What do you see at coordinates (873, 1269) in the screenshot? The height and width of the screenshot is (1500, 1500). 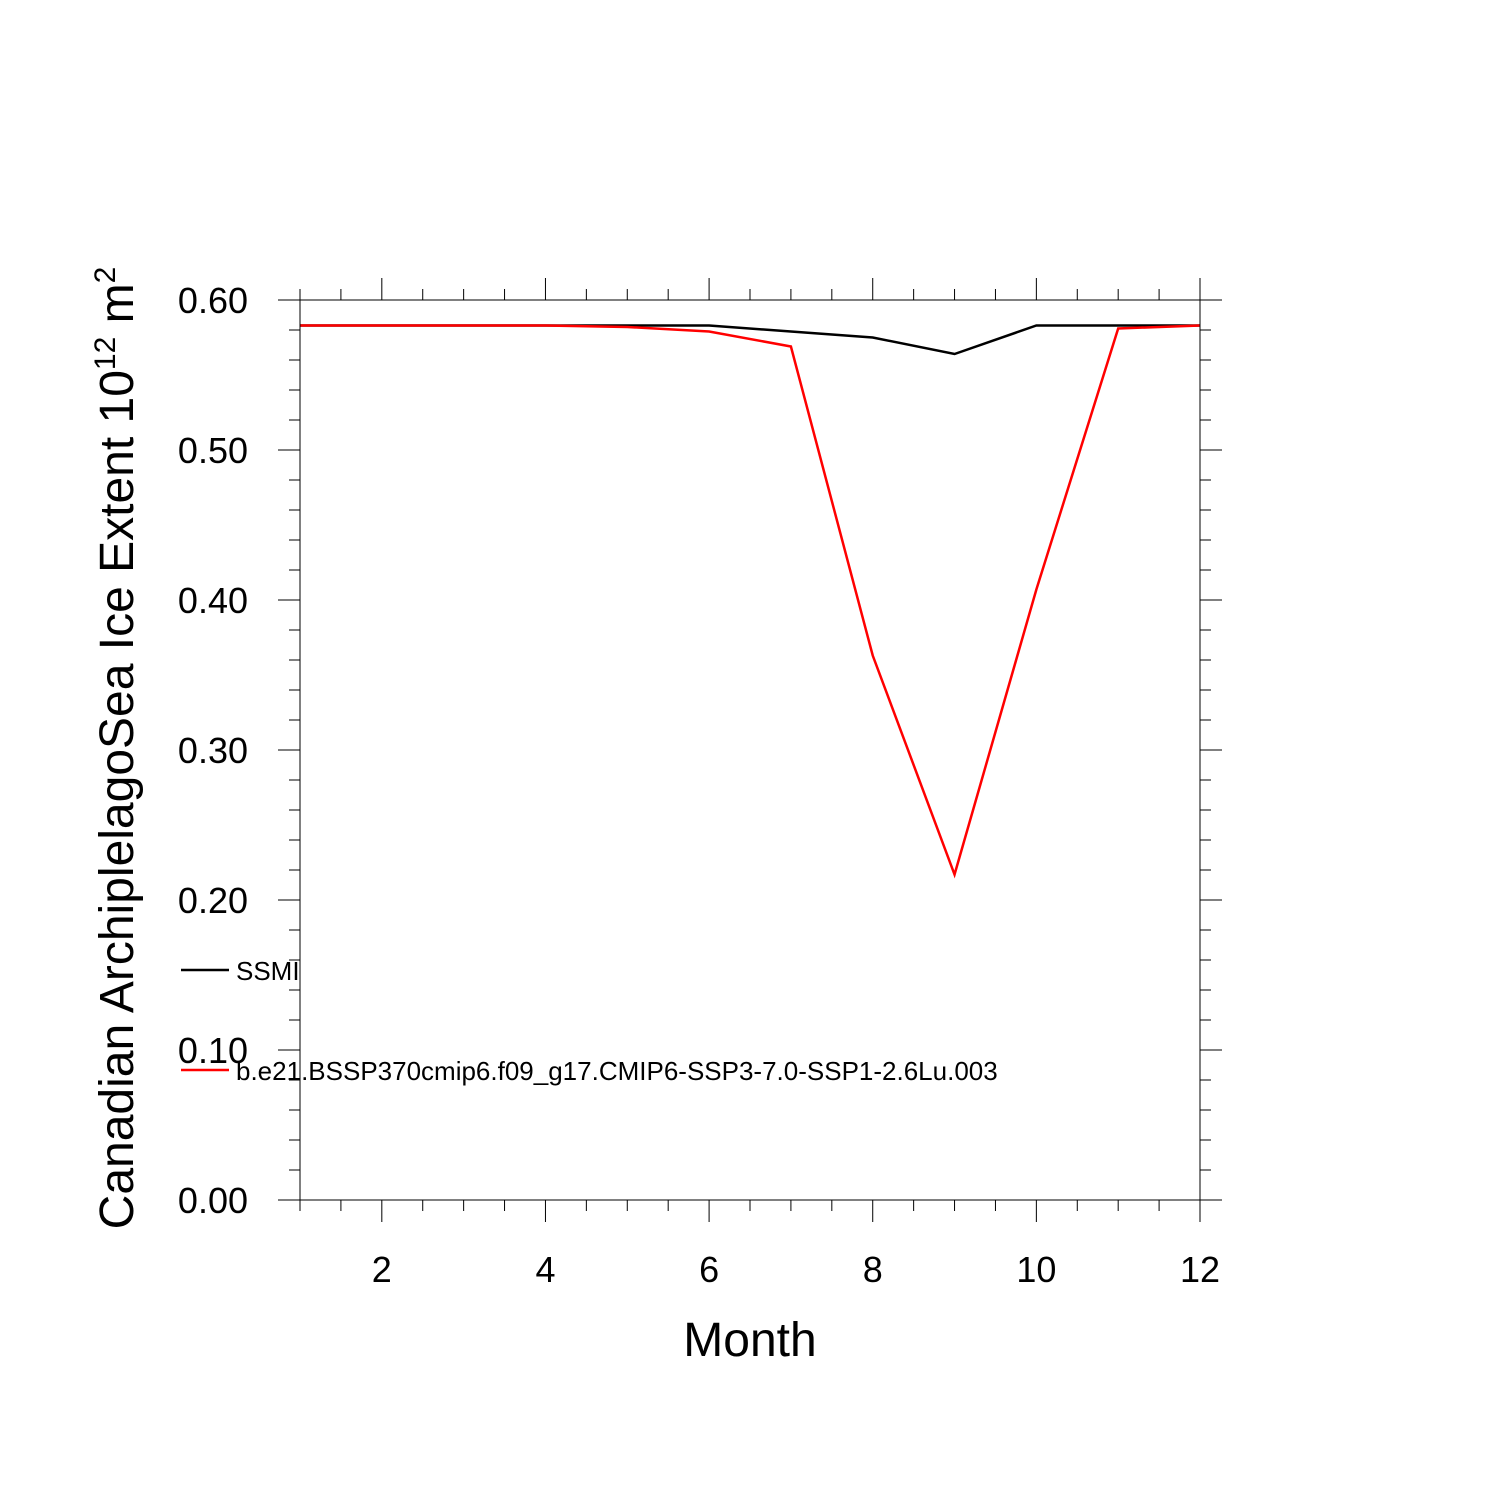 I see `x-tick-label: 8` at bounding box center [873, 1269].